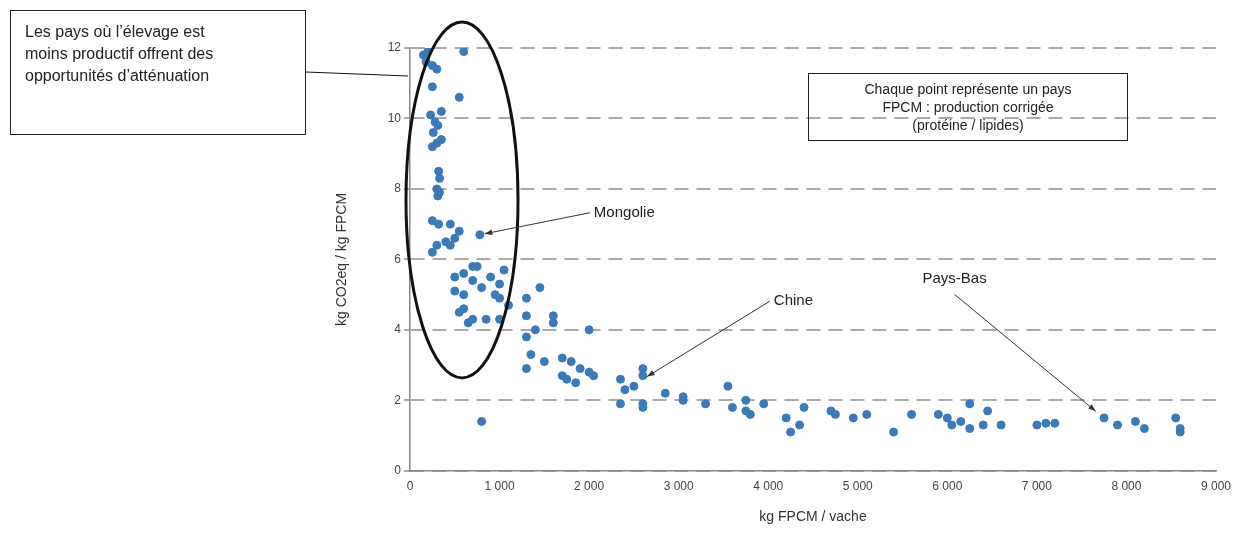  Describe the element at coordinates (394, 47) in the screenshot. I see `y-tick-label: 12` at that location.